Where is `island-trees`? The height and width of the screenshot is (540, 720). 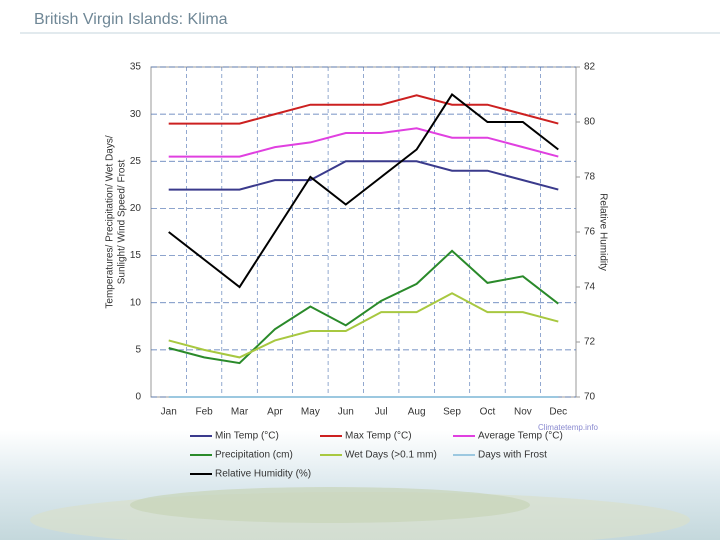 island-trees is located at coordinates (330, 505).